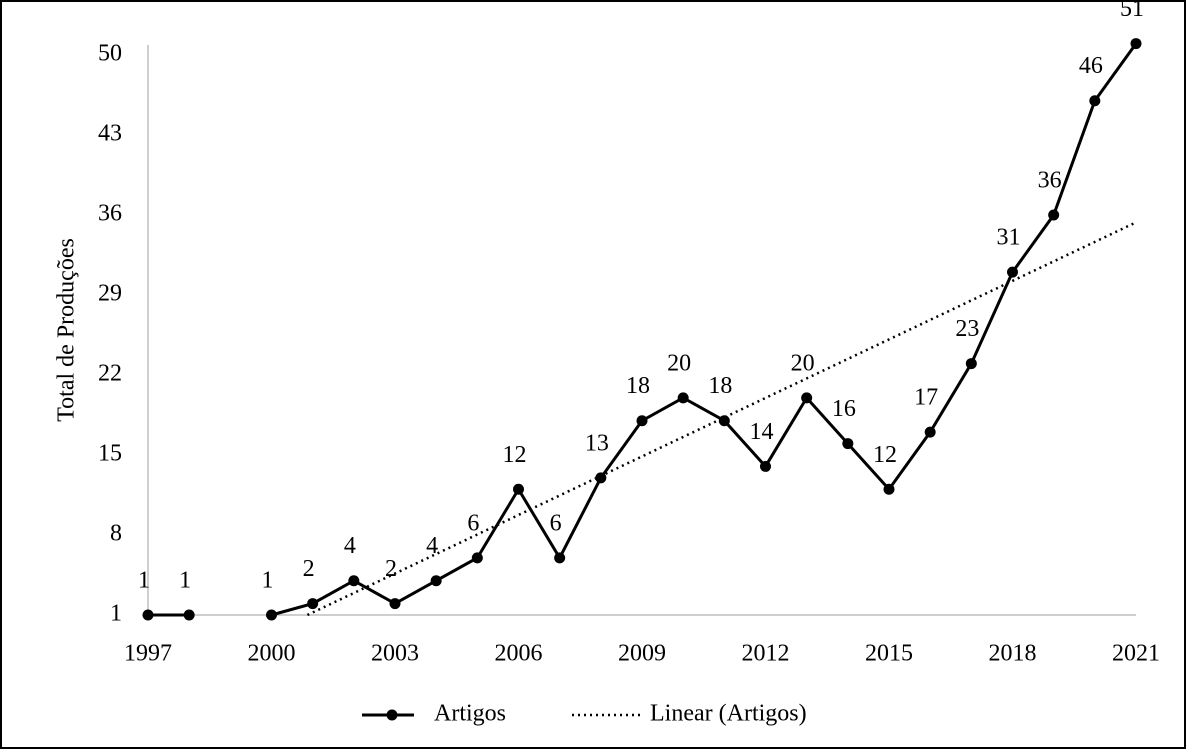 Image resolution: width=1186 pixels, height=754 pixels. Describe the element at coordinates (519, 654) in the screenshot. I see `x-tick-label: 2006` at that location.